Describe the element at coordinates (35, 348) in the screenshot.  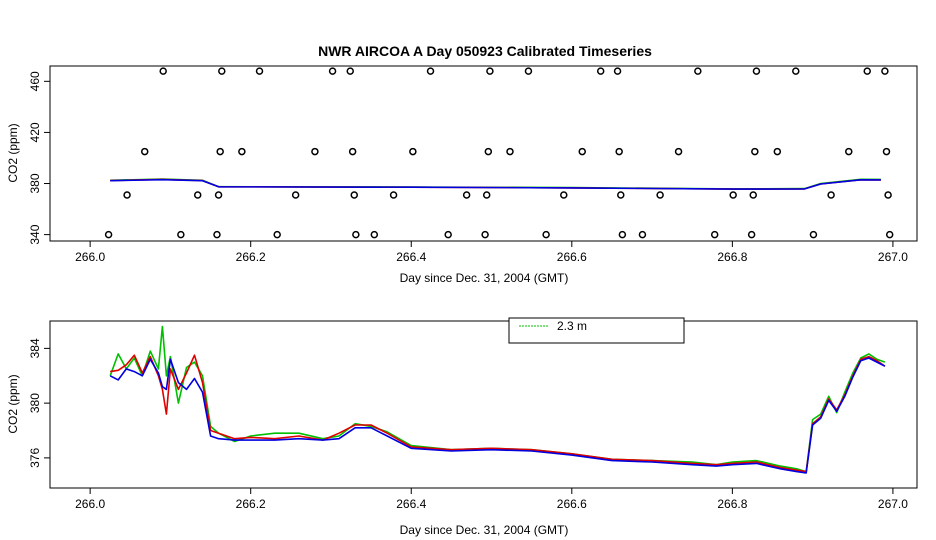
I see `y-tick-label: 384` at that location.